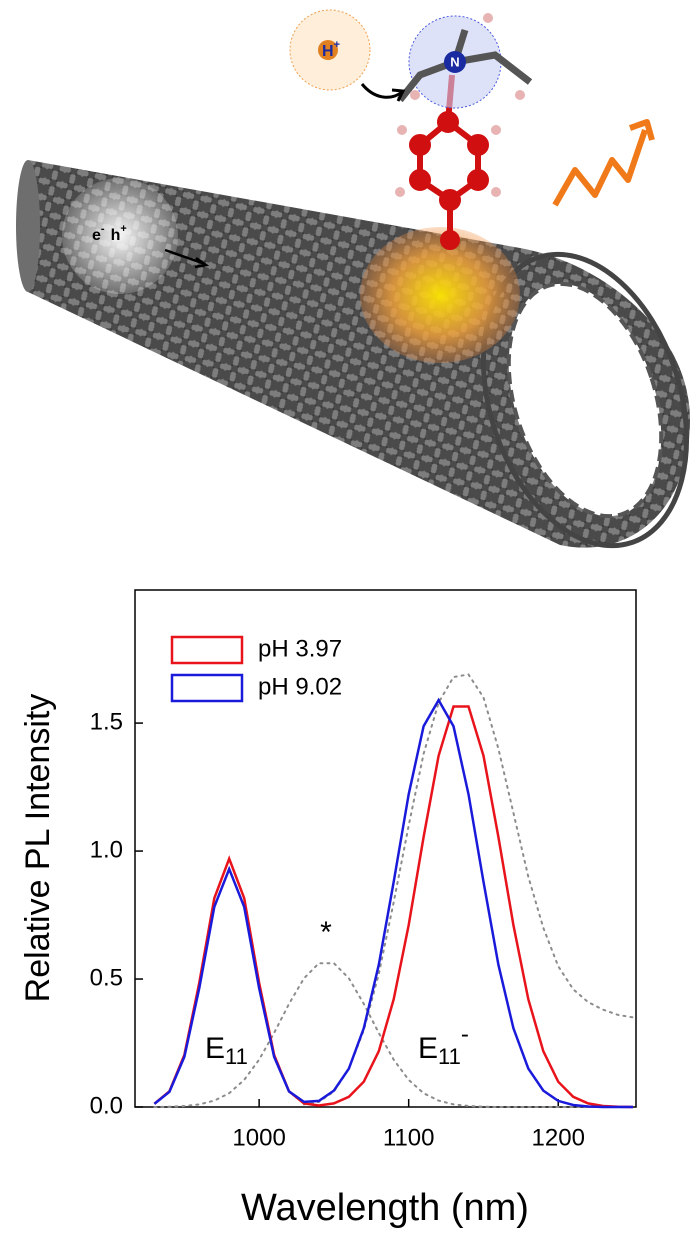 The width and height of the screenshot is (696, 1239). What do you see at coordinates (449, 162) in the screenshot?
I see `molecule` at bounding box center [449, 162].